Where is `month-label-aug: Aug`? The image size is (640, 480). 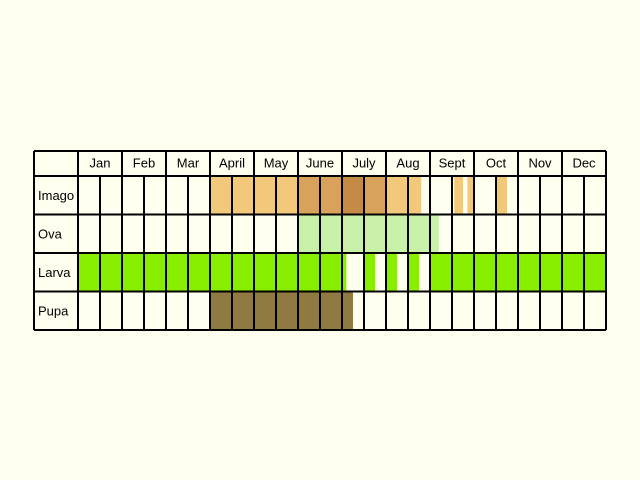 month-label-aug: Aug is located at coordinates (407, 163).